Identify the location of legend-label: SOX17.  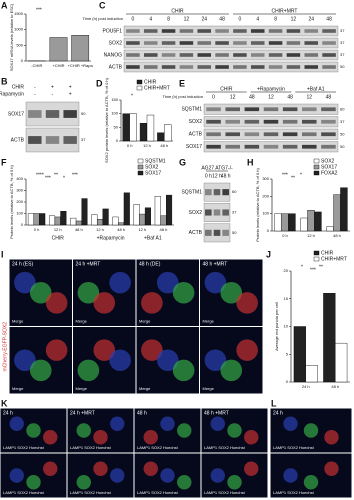
(329, 167).